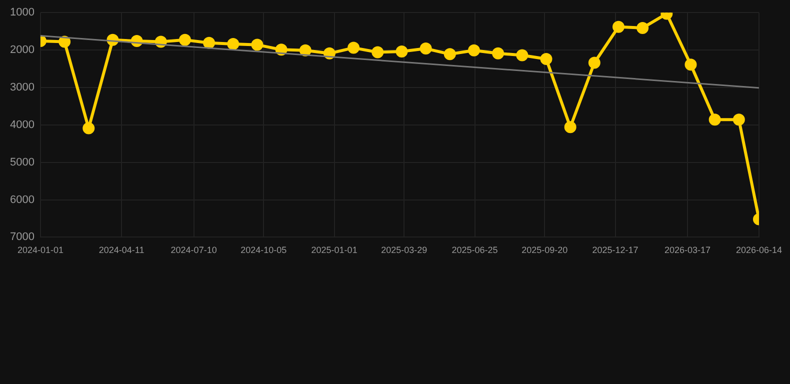  Describe the element at coordinates (40, 250) in the screenshot. I see `x-tick-label: 2024-01-01` at that location.